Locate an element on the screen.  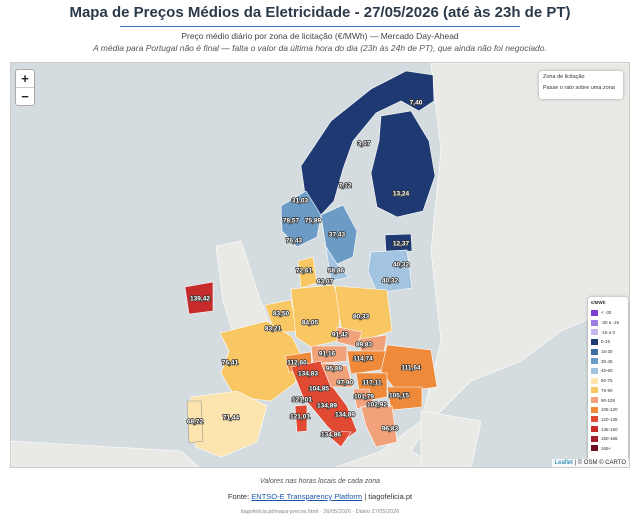
leaflet-link: Leaflet is located at coordinates (563, 463).